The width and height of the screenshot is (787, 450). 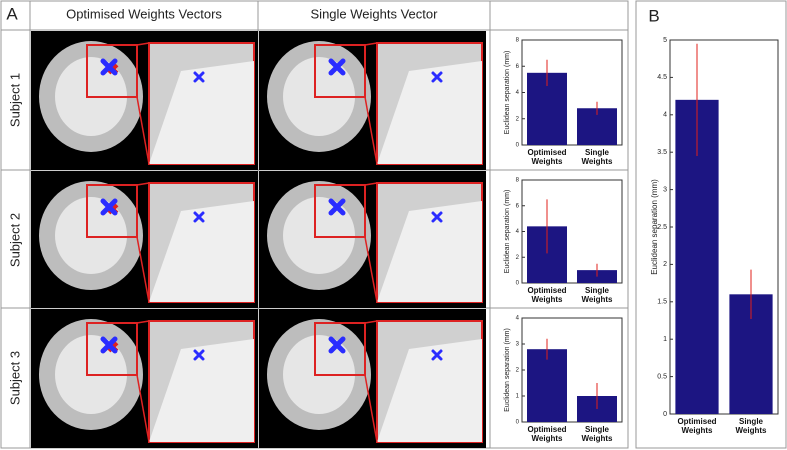 What do you see at coordinates (653, 15) in the screenshot?
I see `panel-label: B` at bounding box center [653, 15].